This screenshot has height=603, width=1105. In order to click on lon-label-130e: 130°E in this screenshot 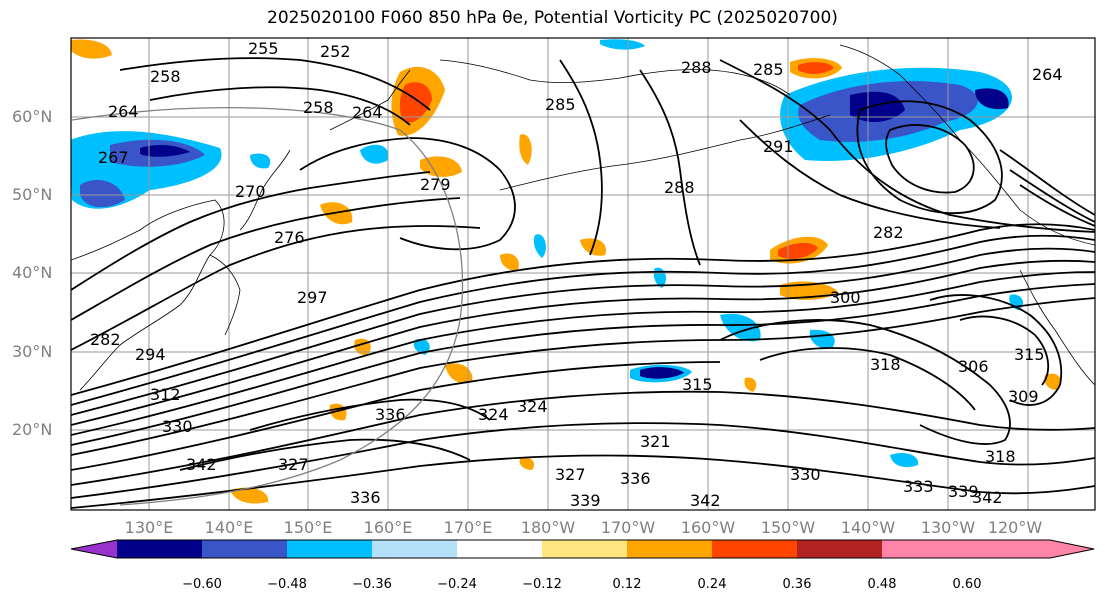, I will do `click(149, 527)`.